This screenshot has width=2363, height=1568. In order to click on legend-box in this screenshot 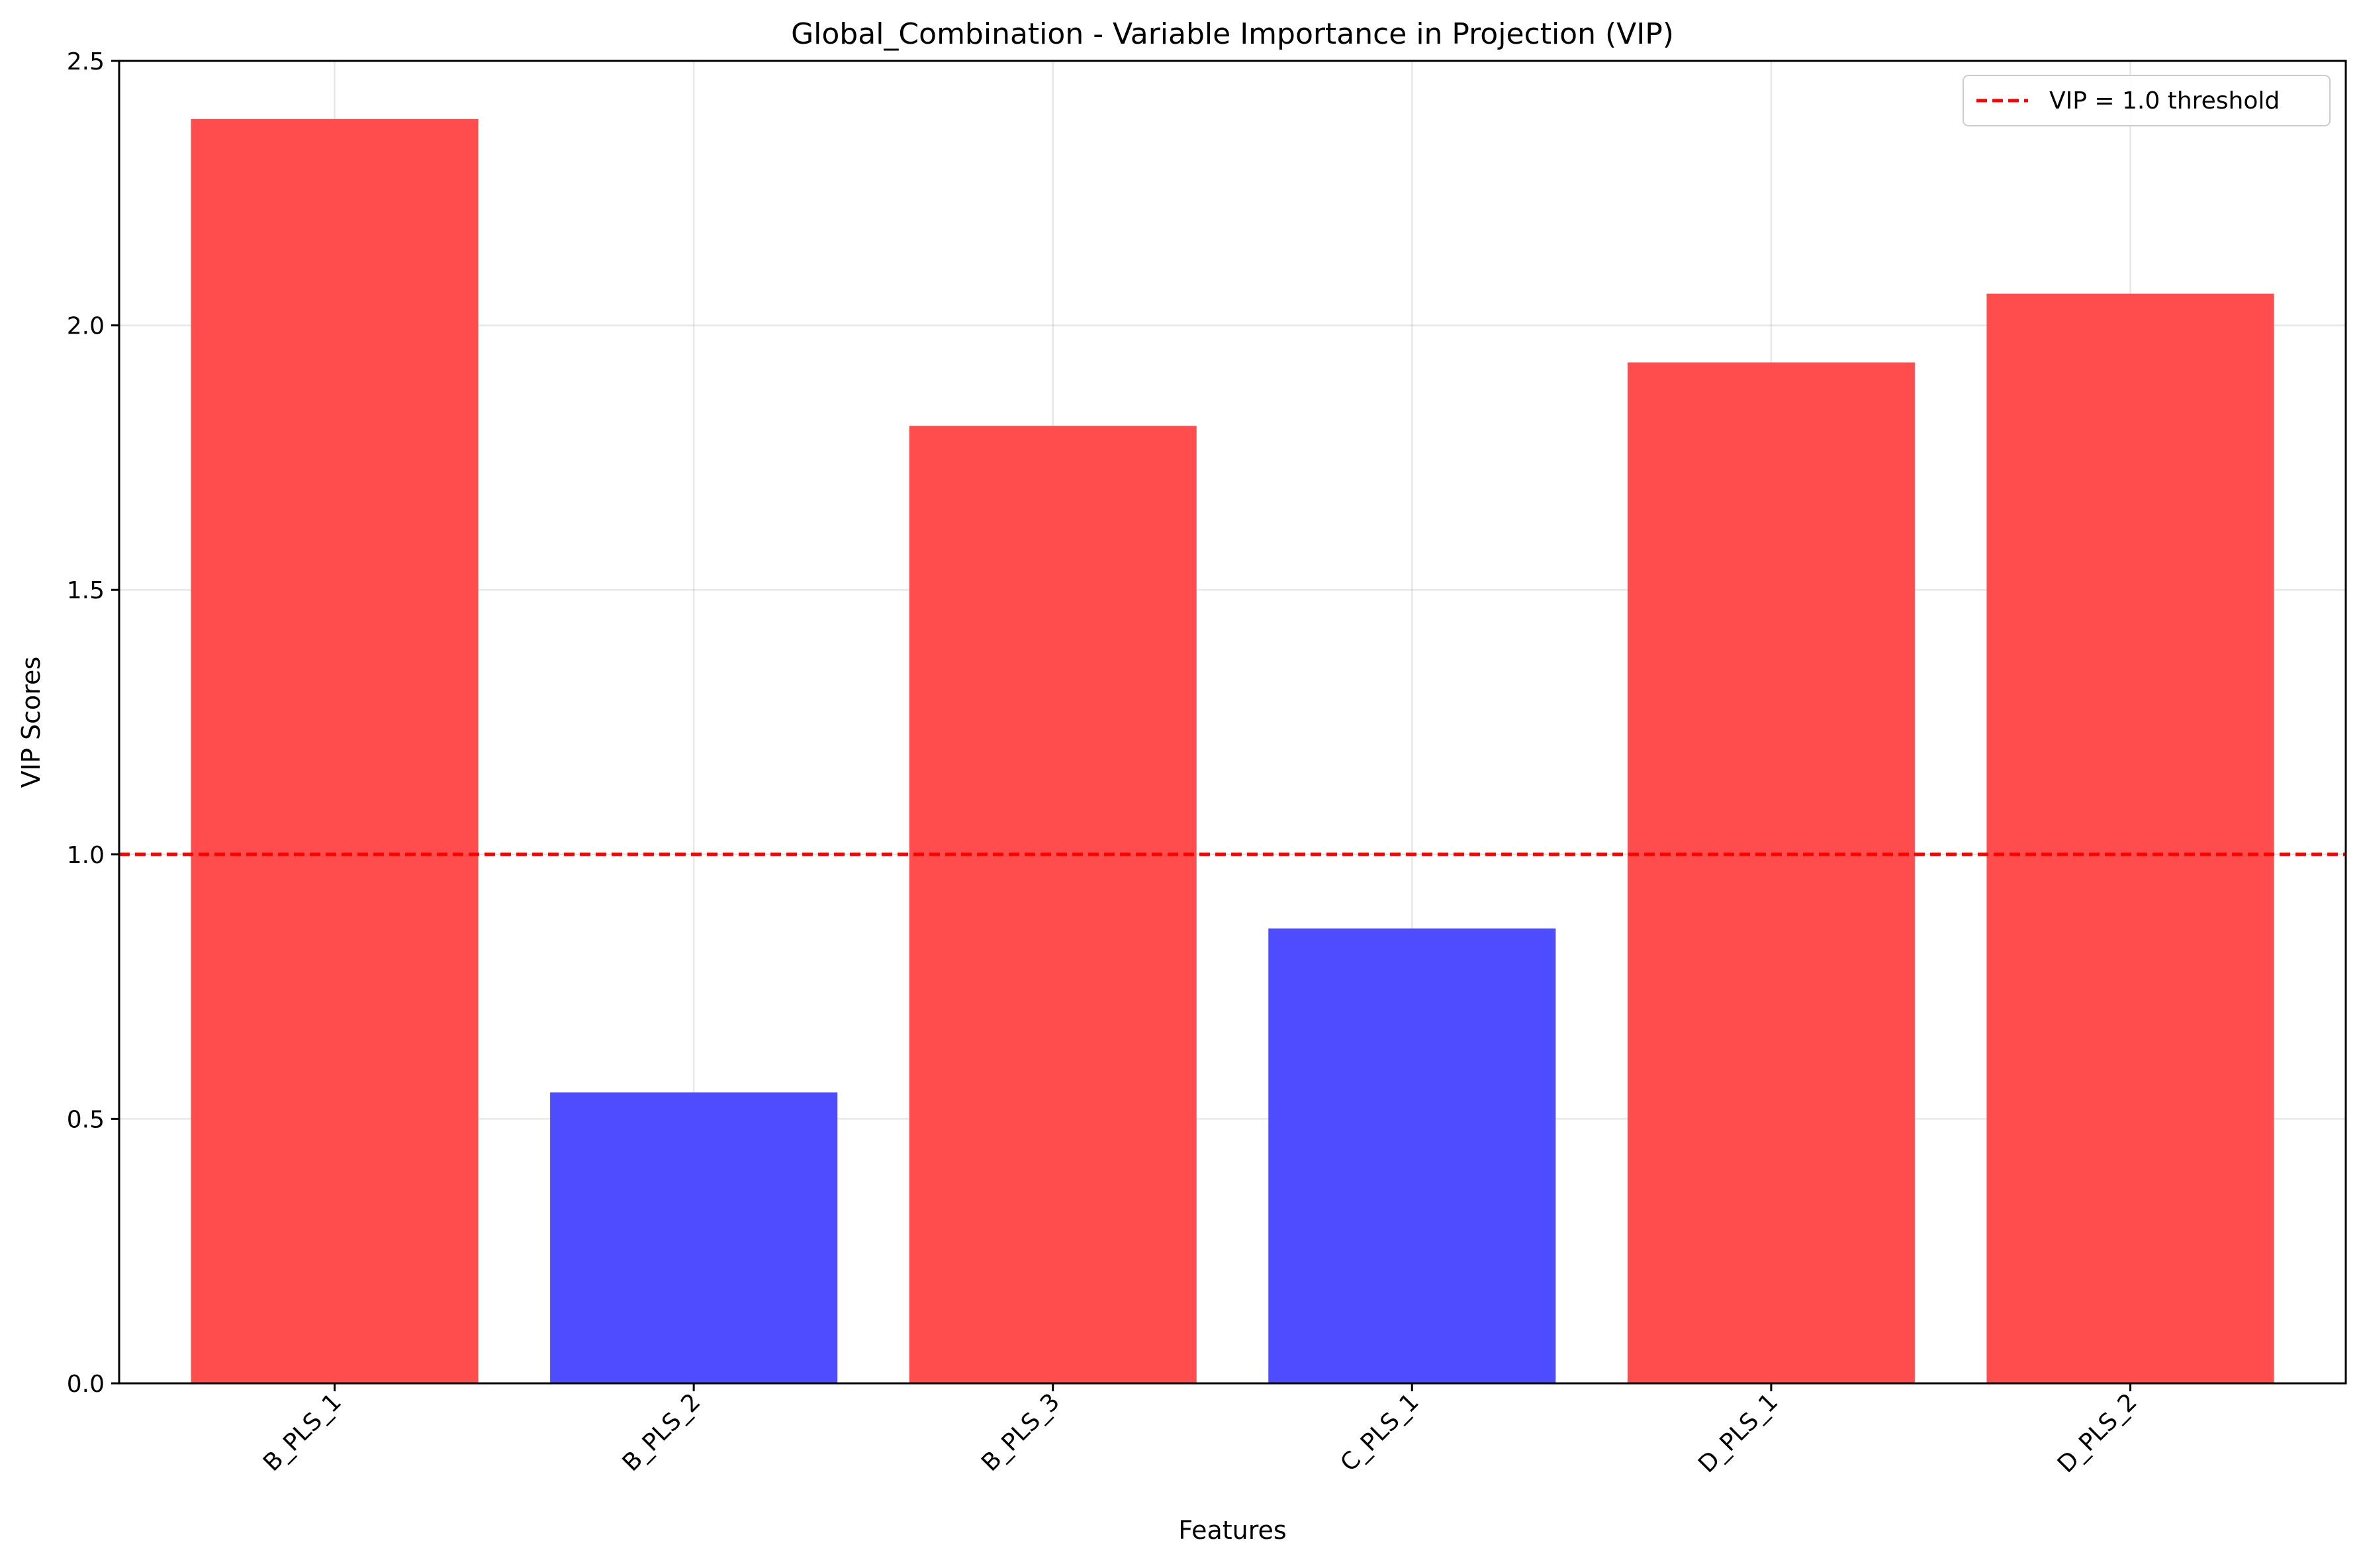, I will do `click(2147, 101)`.